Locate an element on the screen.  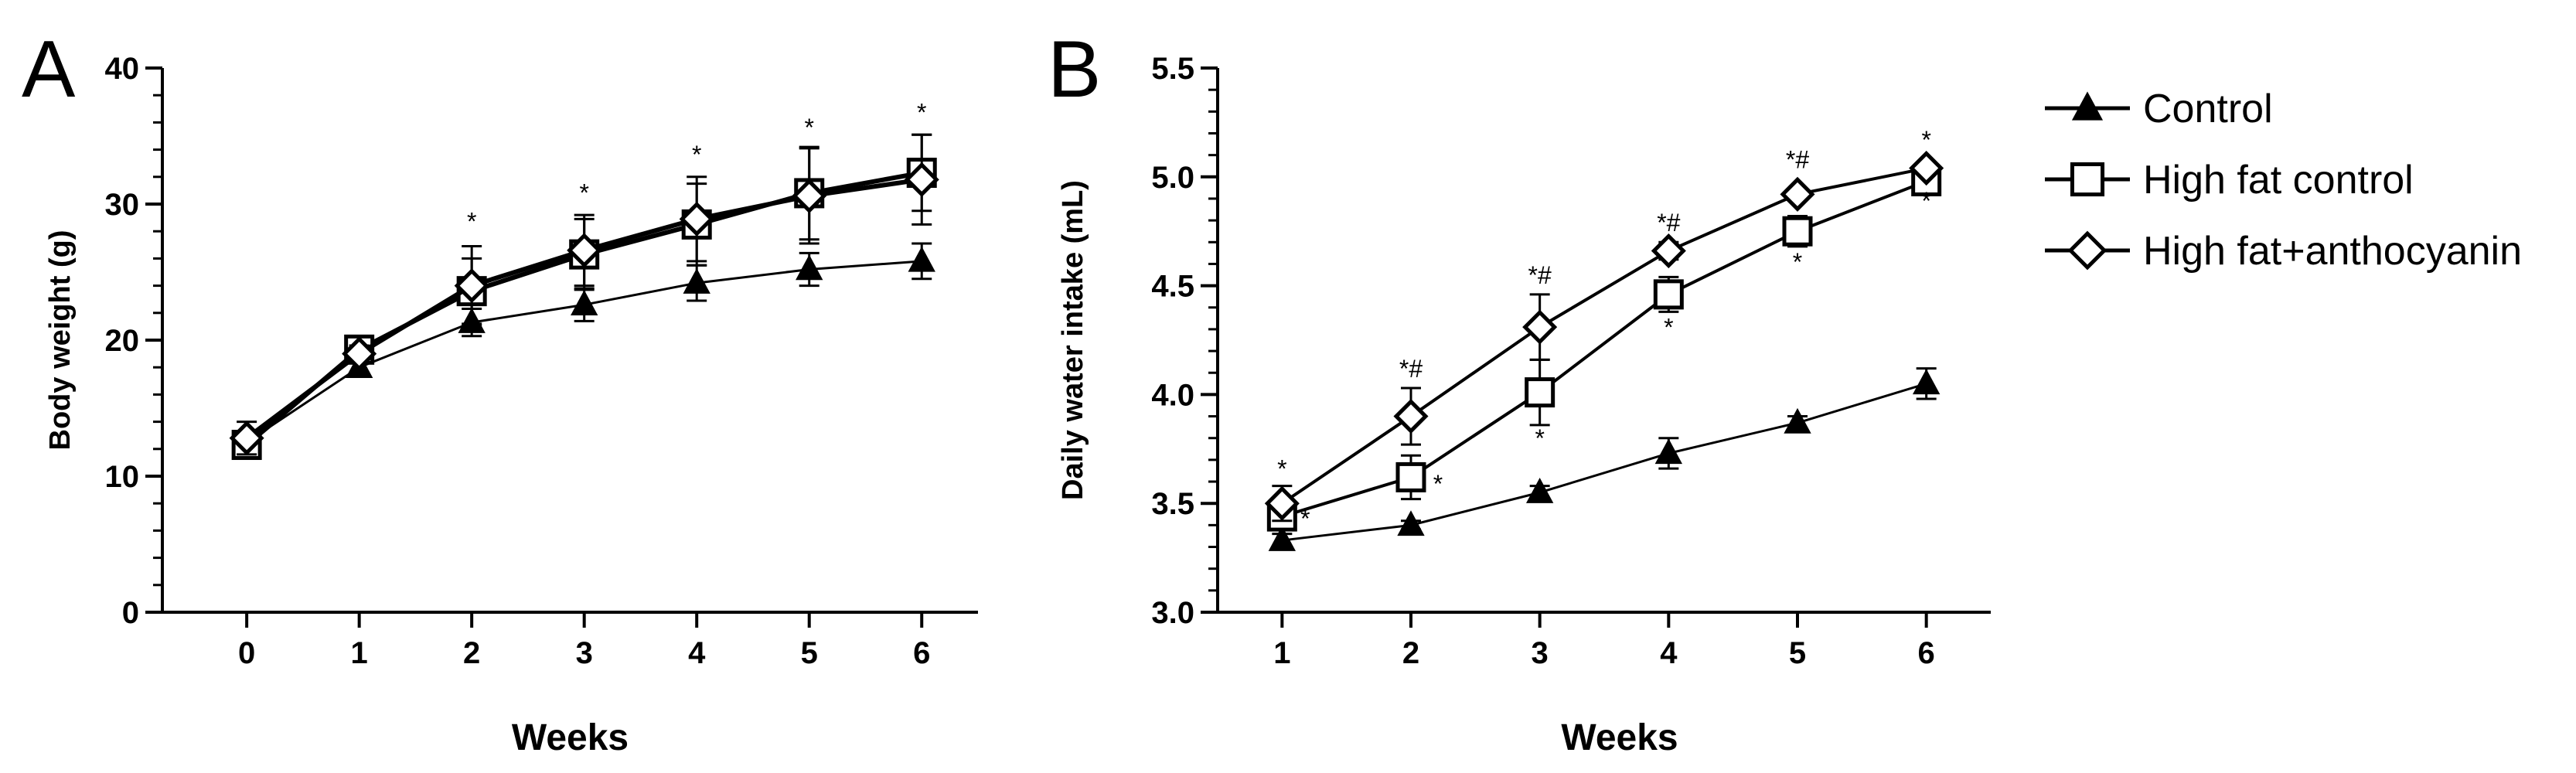
panel-a-x-tick-label: 4 is located at coordinates (697, 653).